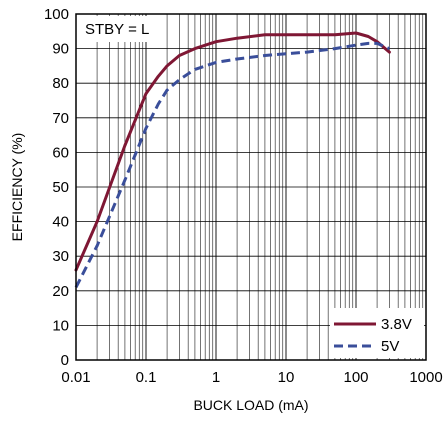 This screenshot has width=446, height=421. I want to click on y-tick-label: 90, so click(60, 49).